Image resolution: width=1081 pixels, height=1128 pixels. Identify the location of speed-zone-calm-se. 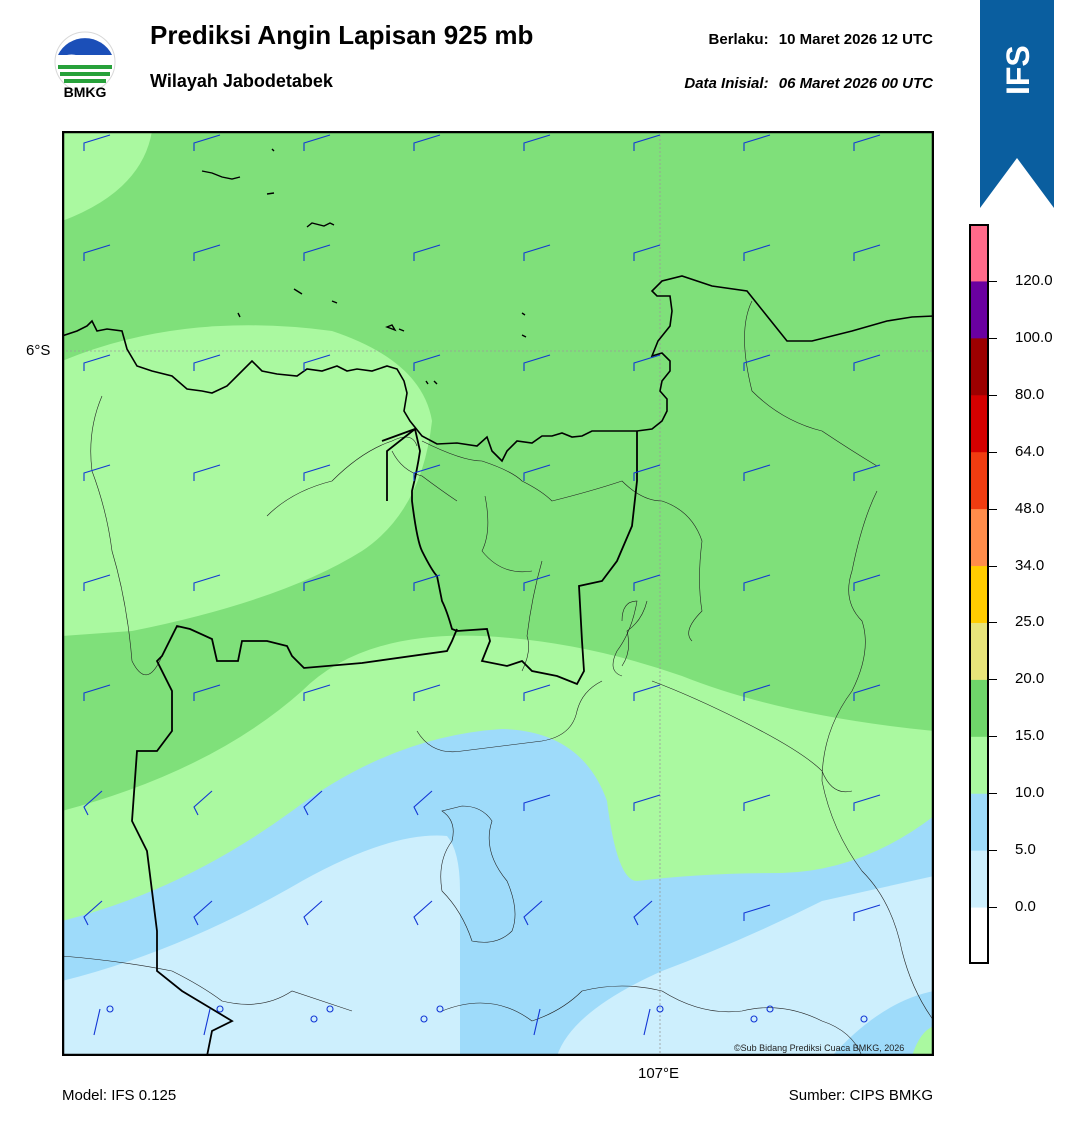
(745, 966).